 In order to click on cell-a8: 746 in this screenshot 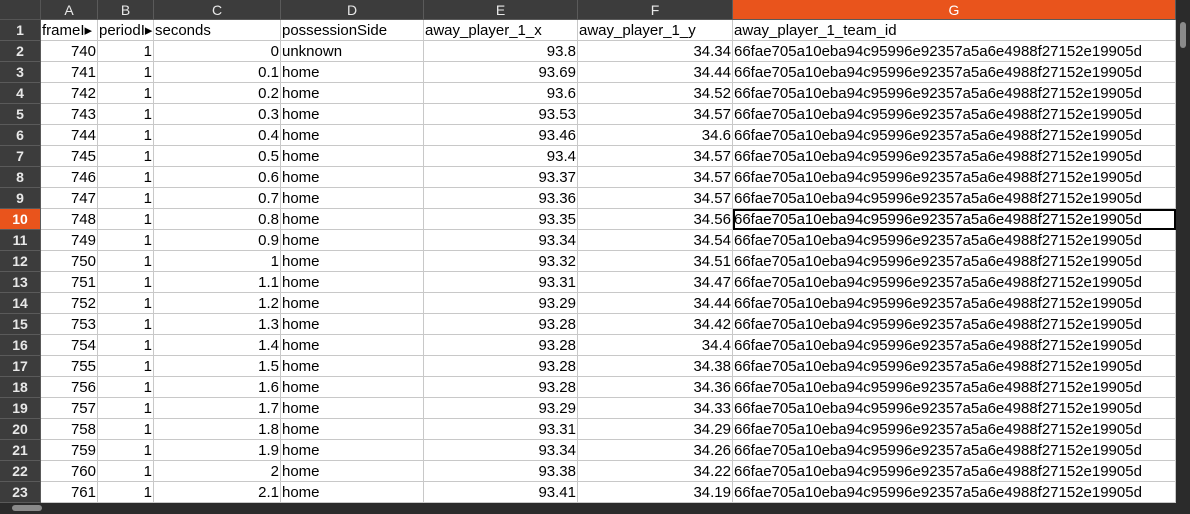, I will do `click(69, 177)`.